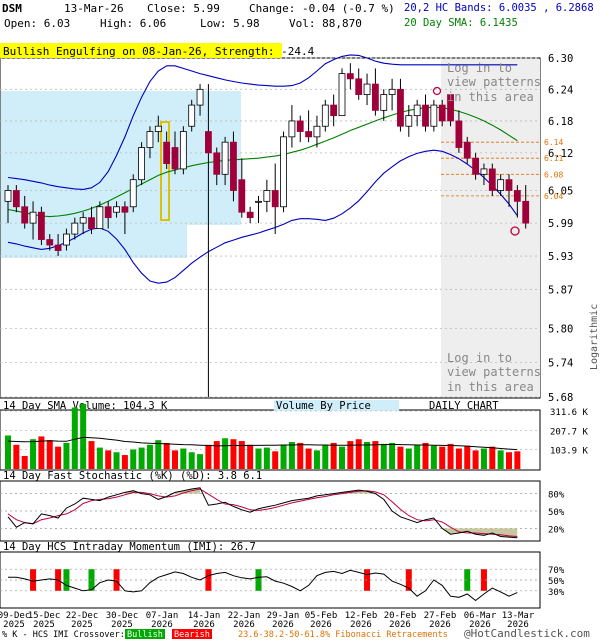 This screenshot has height=644, width=600. Describe the element at coordinates (263, 585) in the screenshot. I see `imi-line` at that location.